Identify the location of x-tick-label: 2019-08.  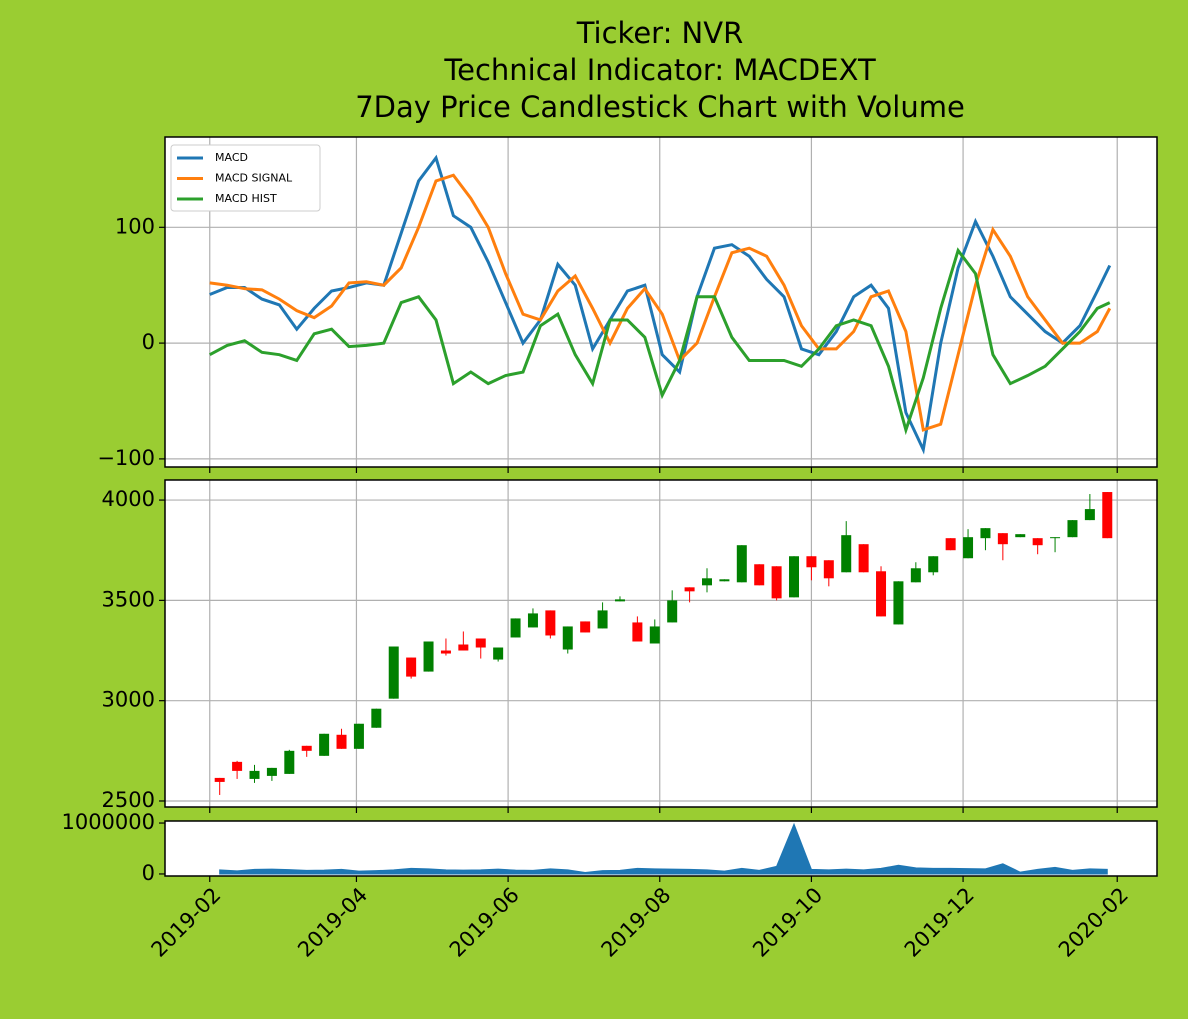
(636, 922).